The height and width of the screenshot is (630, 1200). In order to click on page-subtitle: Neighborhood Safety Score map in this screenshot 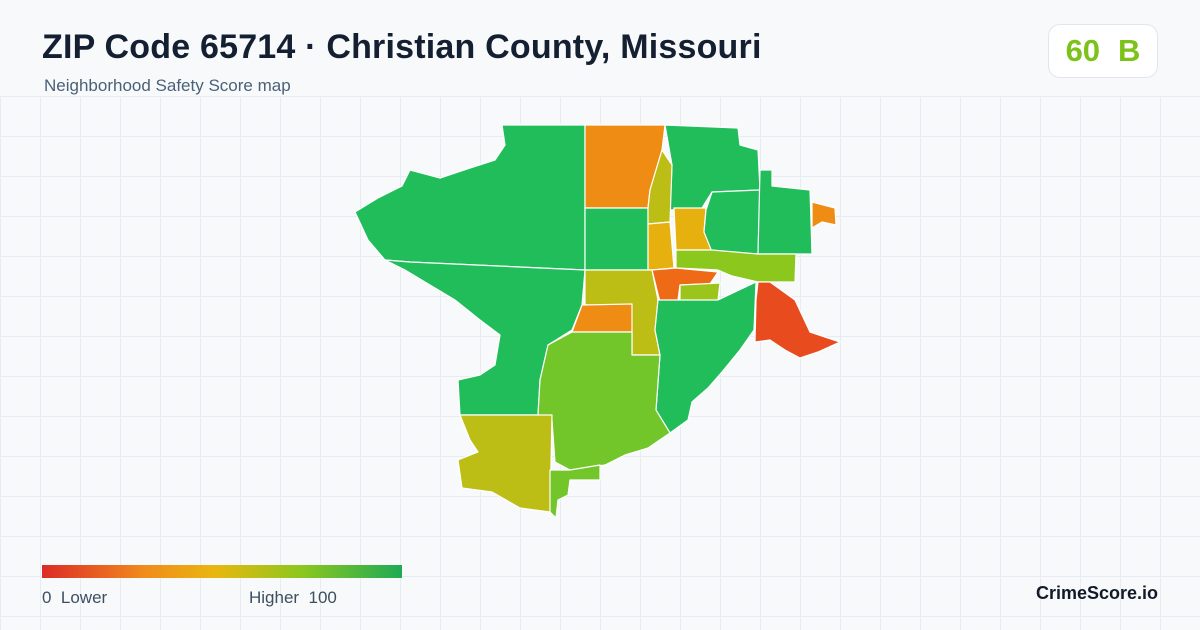, I will do `click(167, 86)`.